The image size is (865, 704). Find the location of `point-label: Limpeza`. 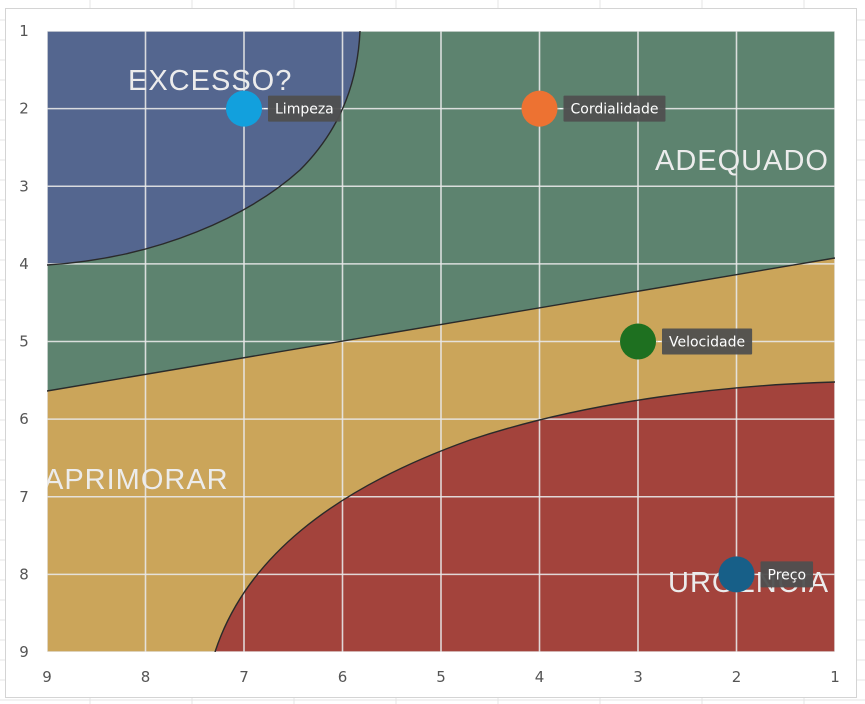

point-label: Limpeza is located at coordinates (304, 110).